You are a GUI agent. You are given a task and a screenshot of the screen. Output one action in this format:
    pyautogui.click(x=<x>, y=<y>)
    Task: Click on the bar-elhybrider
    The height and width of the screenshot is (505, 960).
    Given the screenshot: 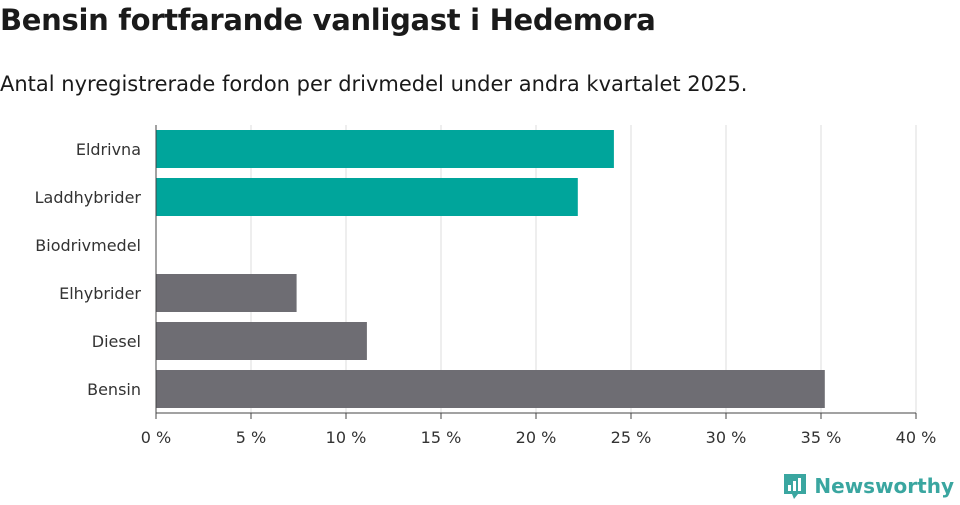 What is the action you would take?
    pyautogui.click(x=226, y=293)
    